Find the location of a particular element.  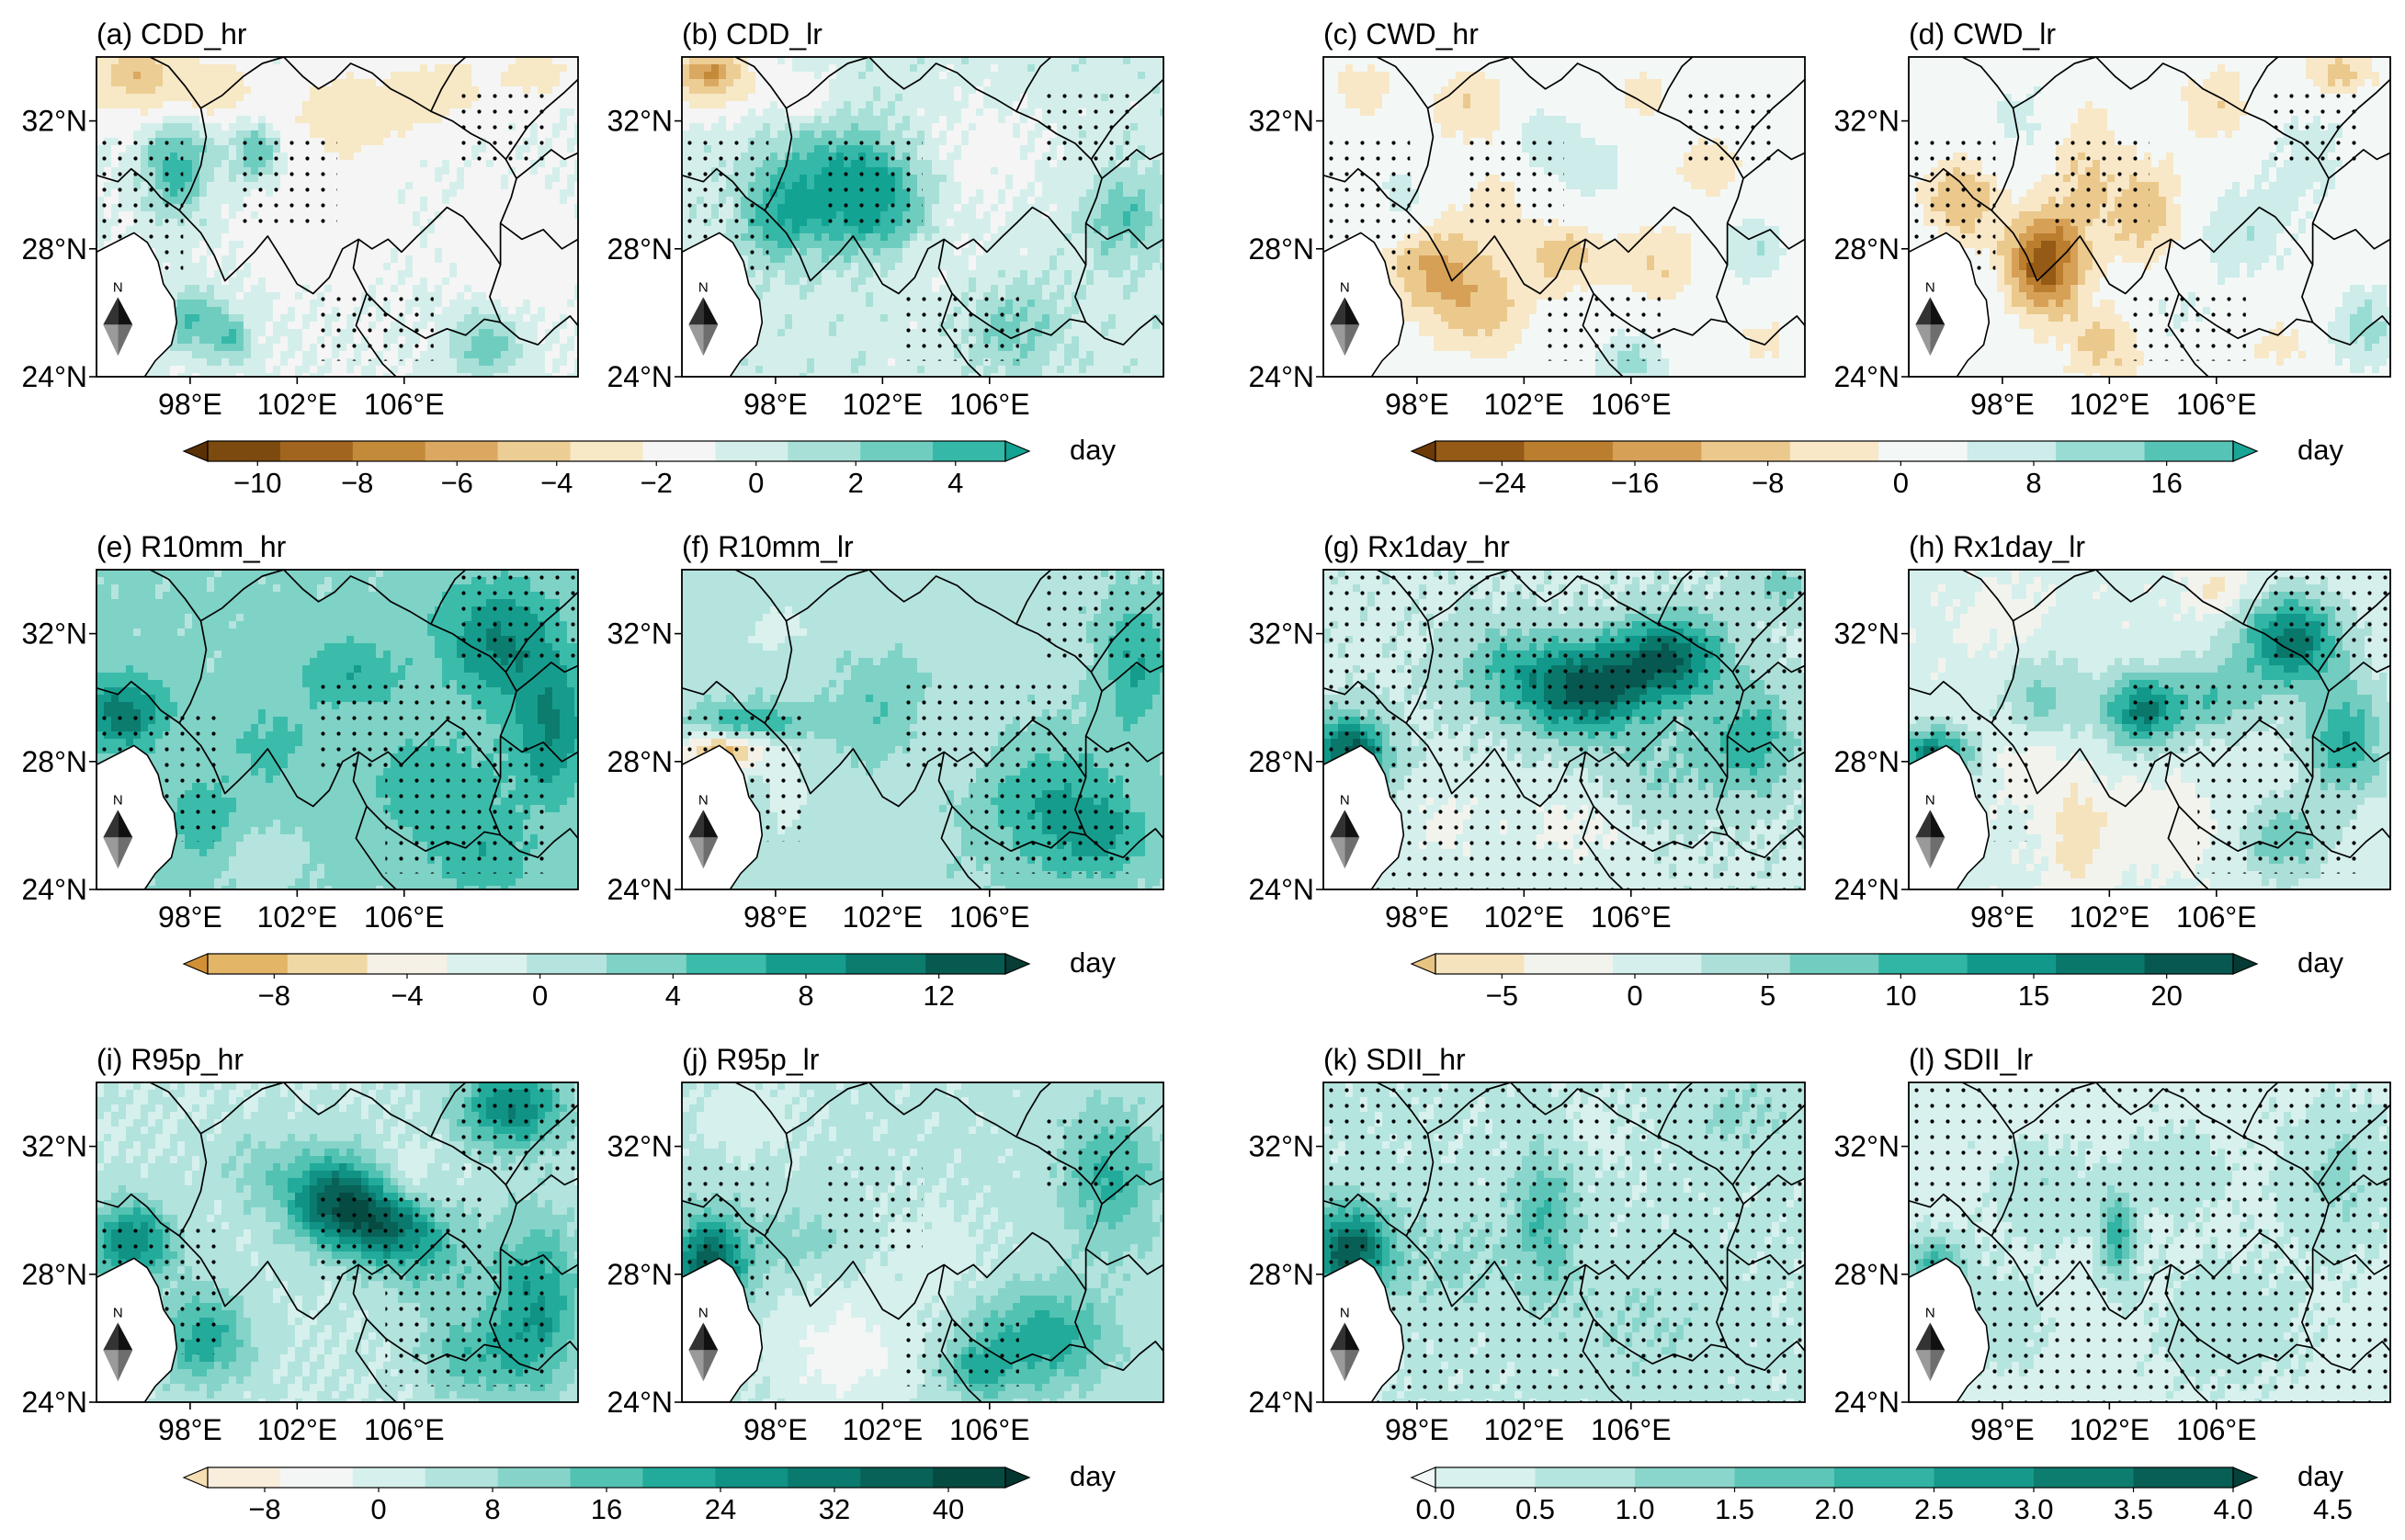

colorbar-tick-label: −5 is located at coordinates (1502, 996).